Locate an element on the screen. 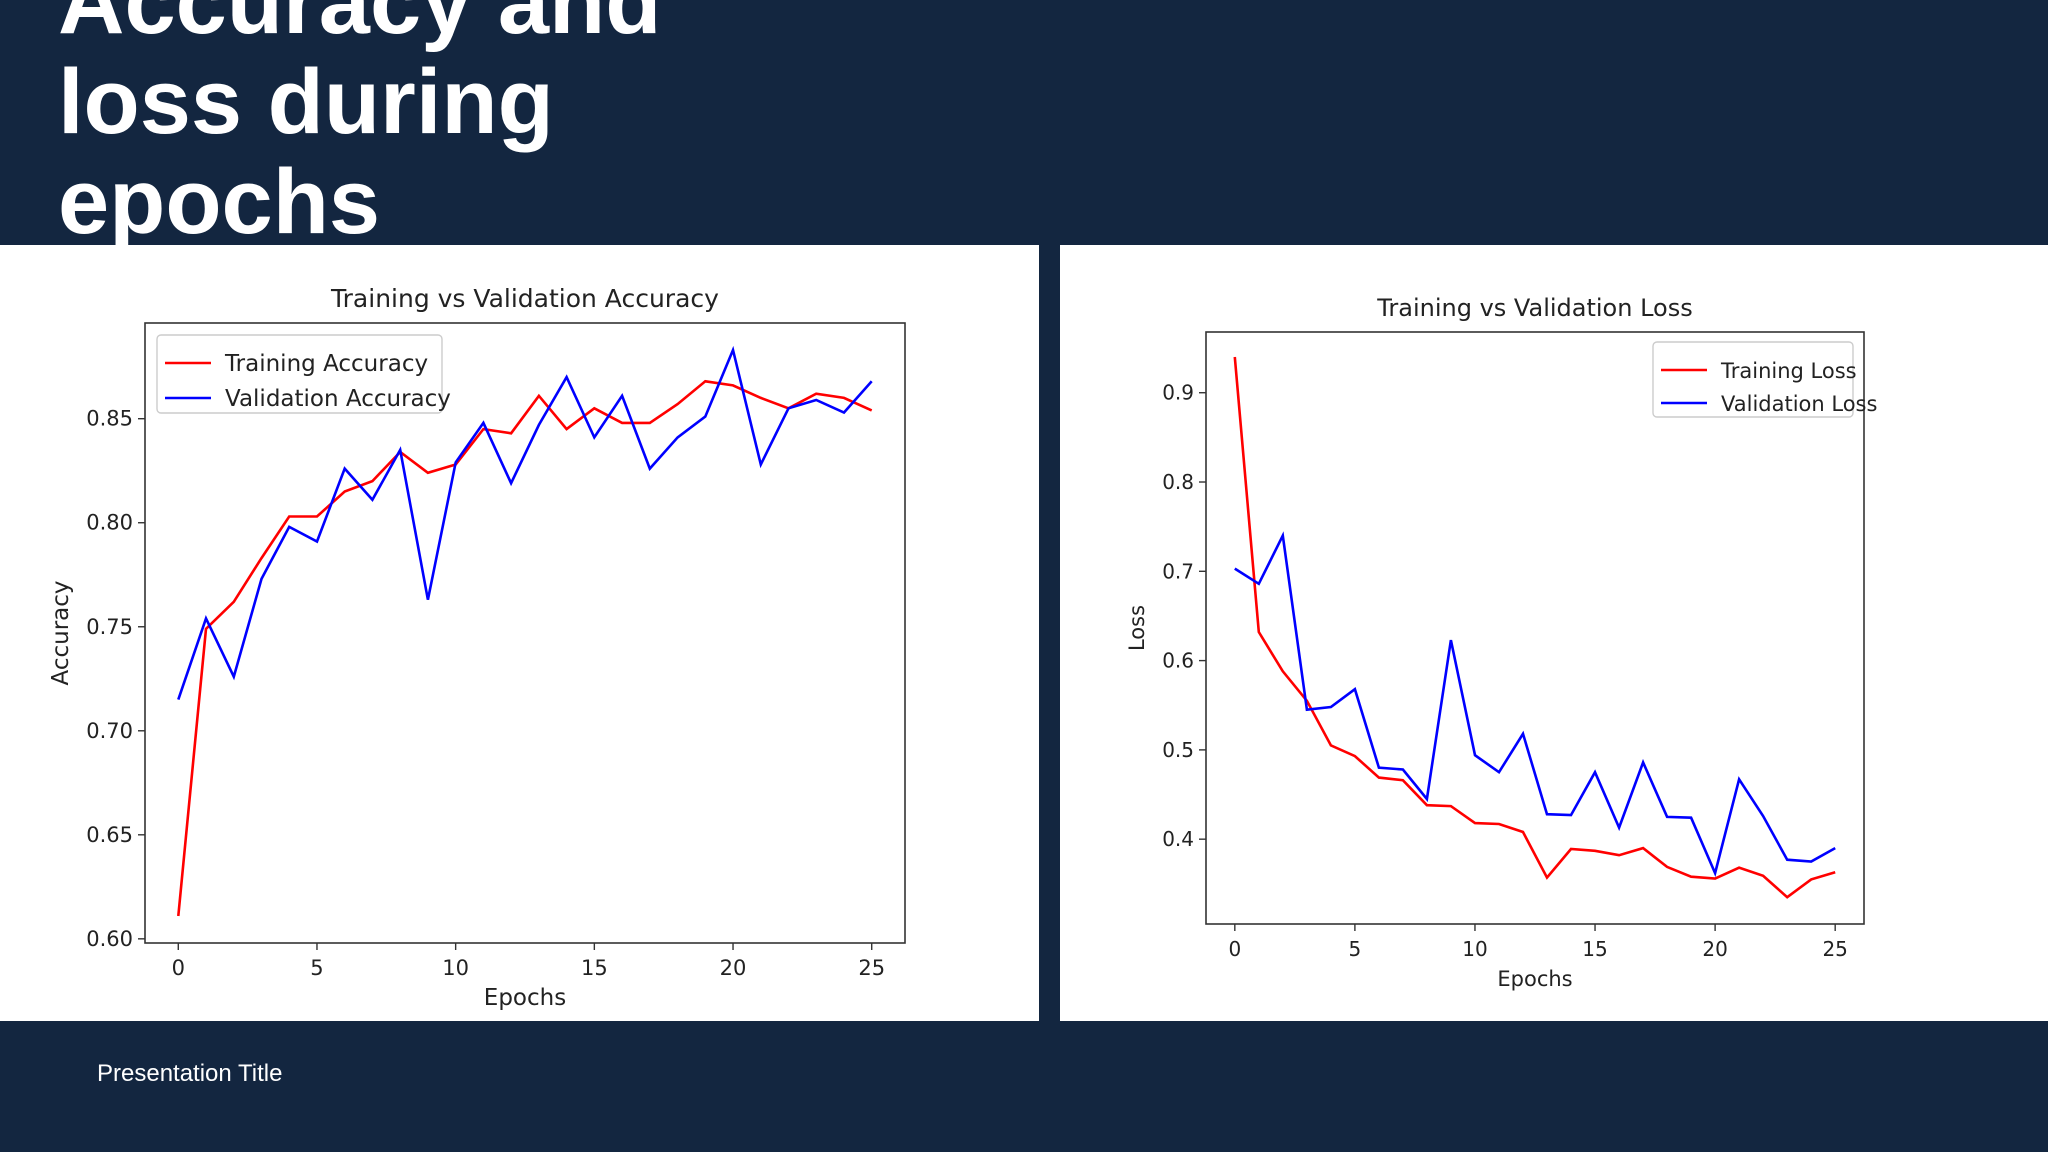 This screenshot has height=1152, width=2048. y-axis-label: Loss is located at coordinates (1137, 628).